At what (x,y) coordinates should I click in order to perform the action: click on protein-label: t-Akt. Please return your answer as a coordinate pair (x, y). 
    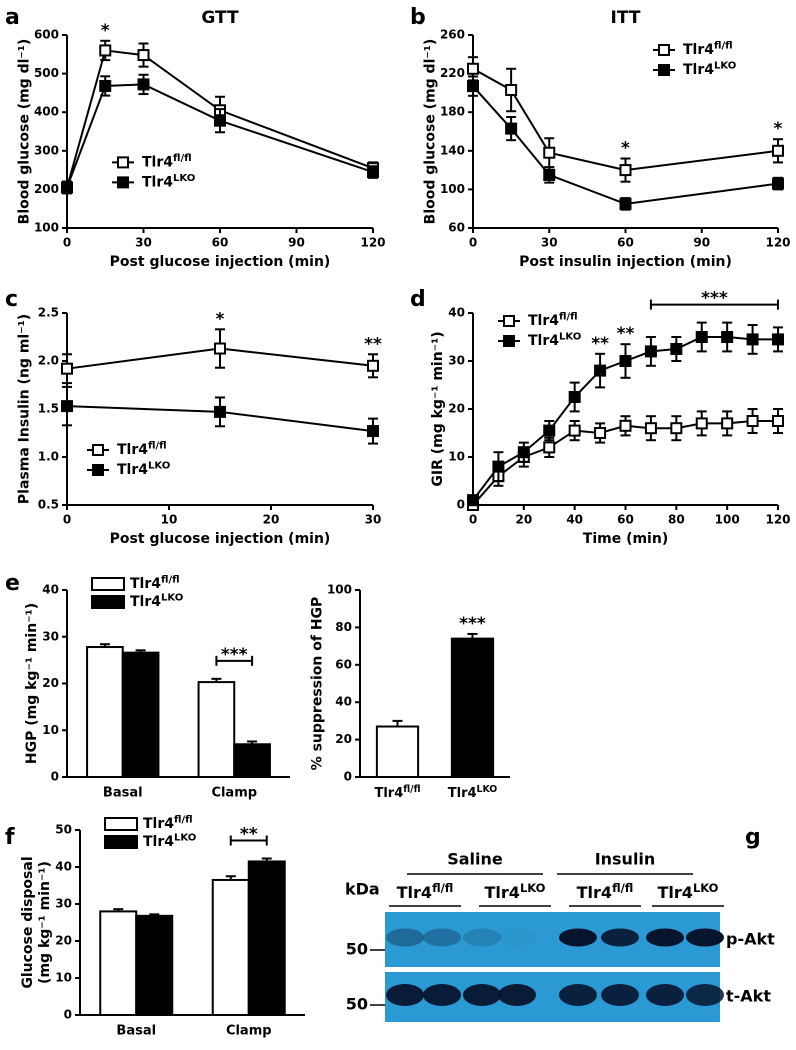
    Looking at the image, I should click on (748, 996).